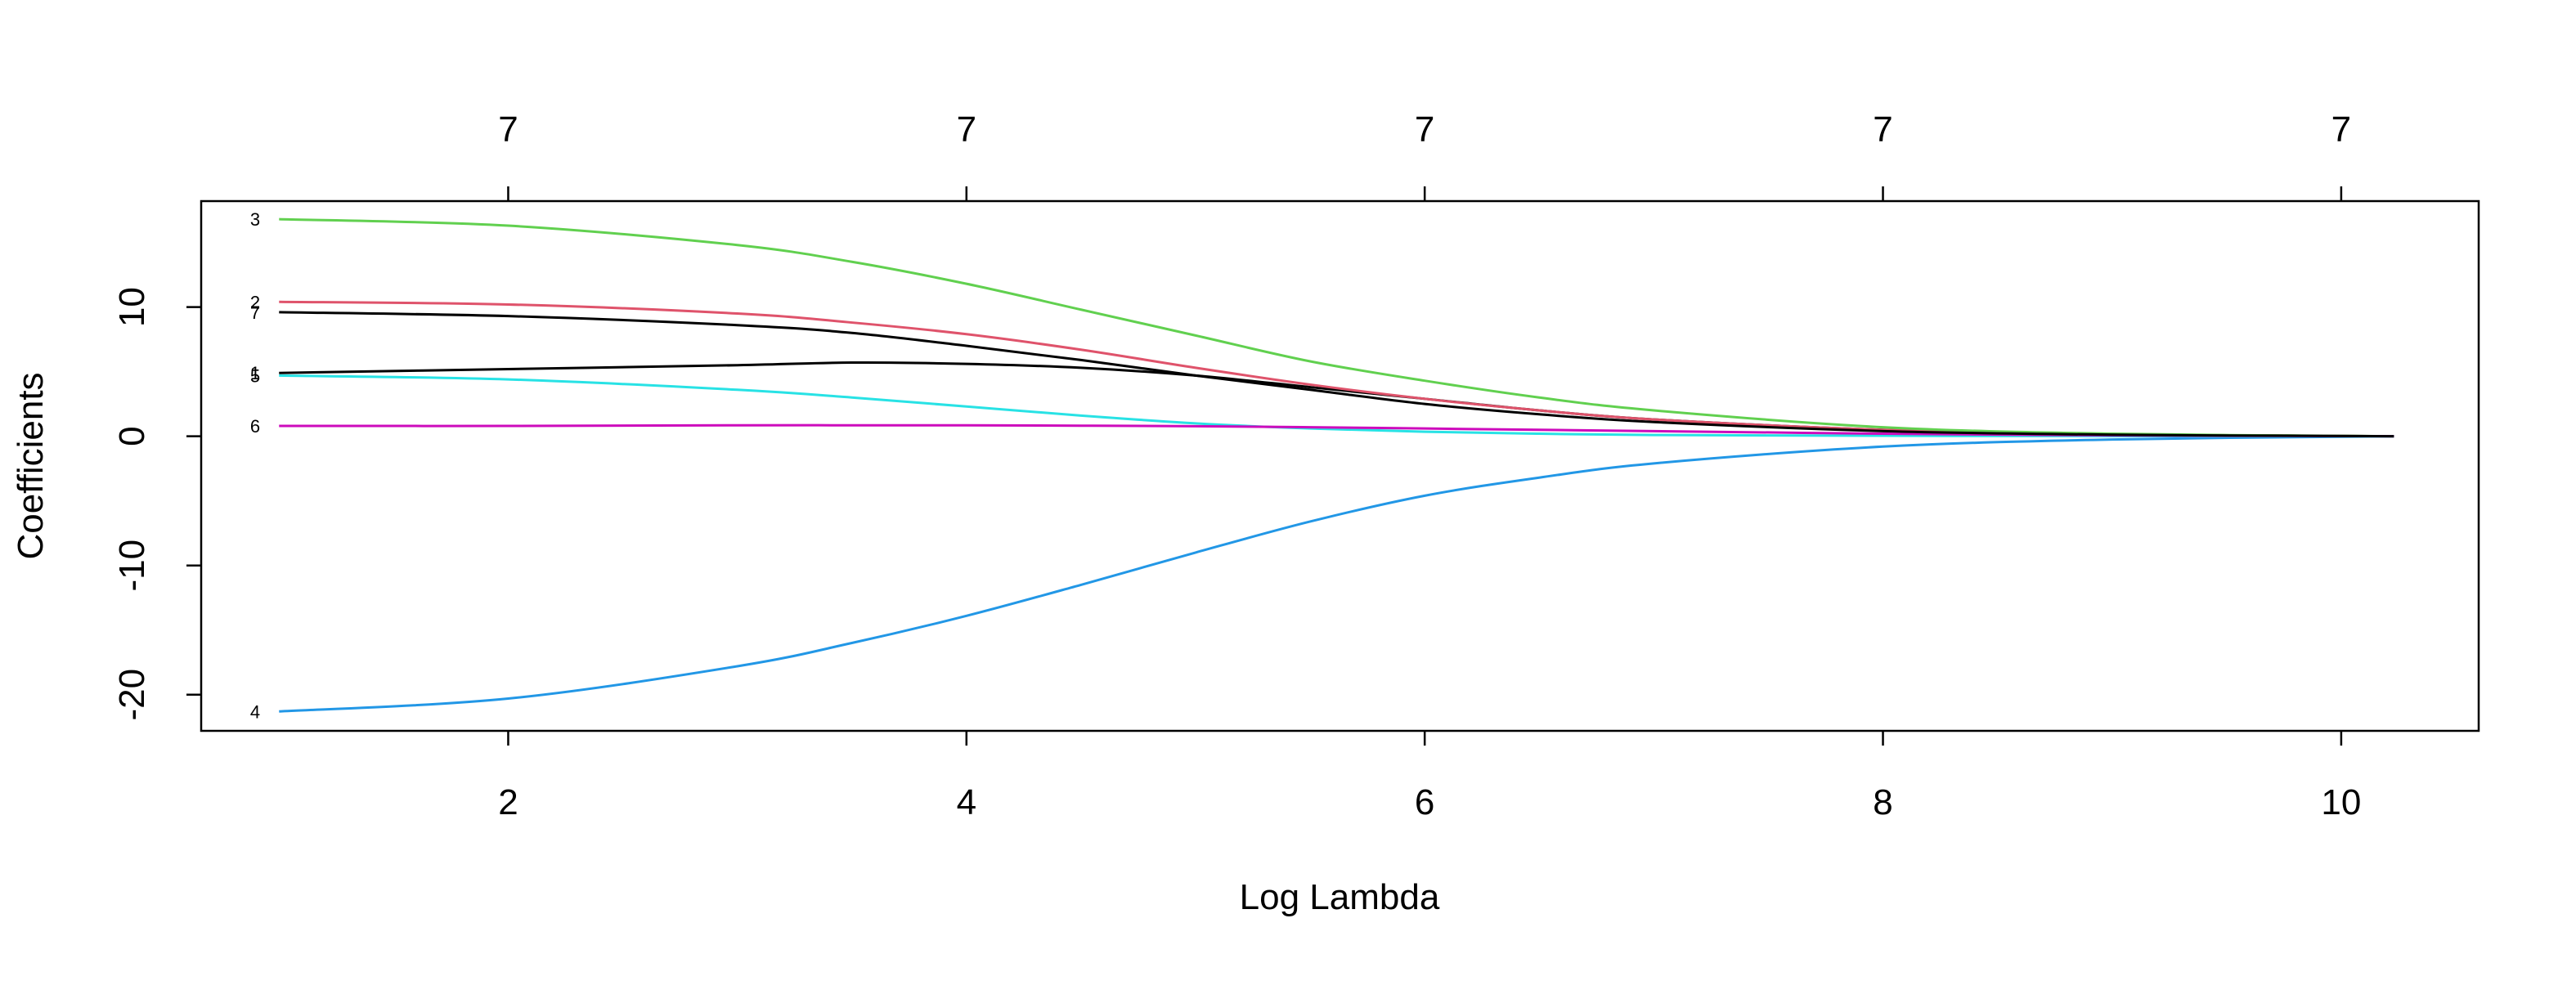 The image size is (2576, 981). What do you see at coordinates (255, 219) in the screenshot?
I see `series-end-label: 3` at bounding box center [255, 219].